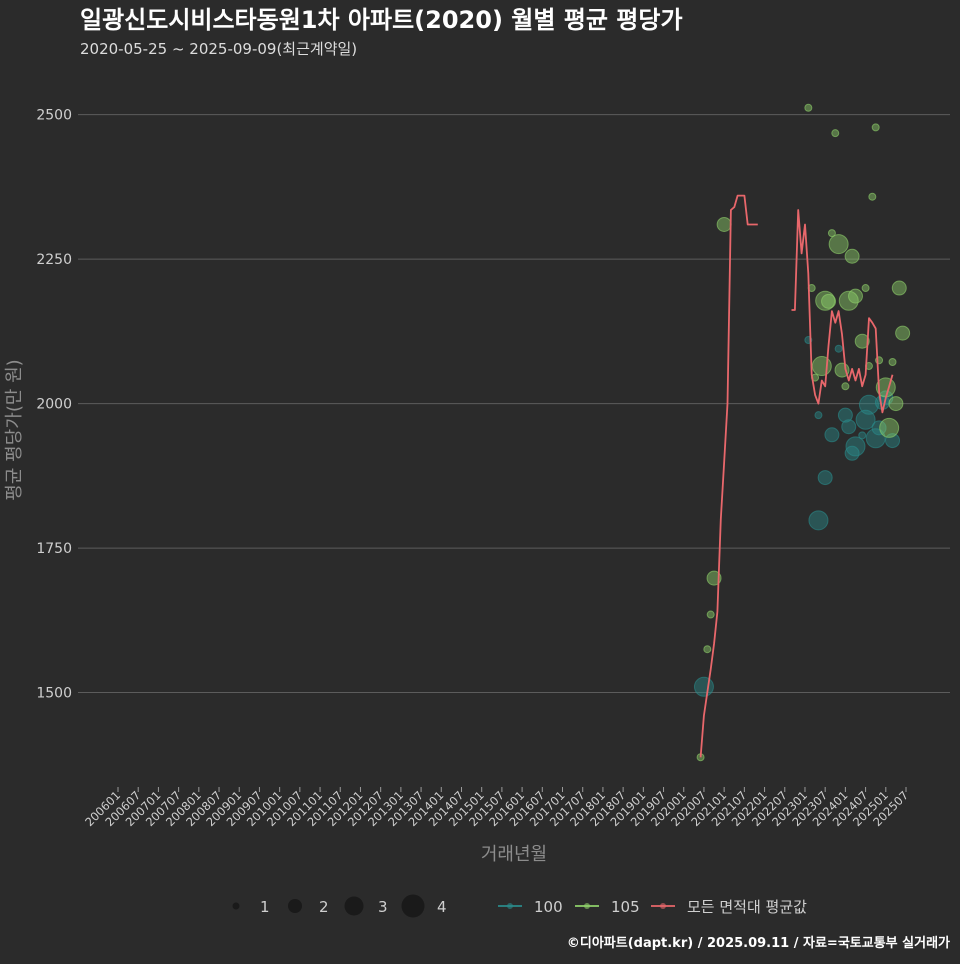 The width and height of the screenshot is (960, 964). What do you see at coordinates (747, 907) in the screenshot?
I see `legend-series-label: 모든 면적대 평균값` at bounding box center [747, 907].